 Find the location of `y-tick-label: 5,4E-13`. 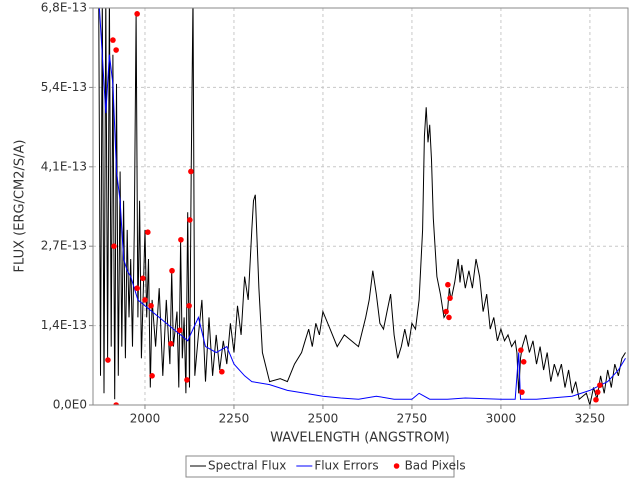

y-tick-label: 5,4E-13 is located at coordinates (64, 87).